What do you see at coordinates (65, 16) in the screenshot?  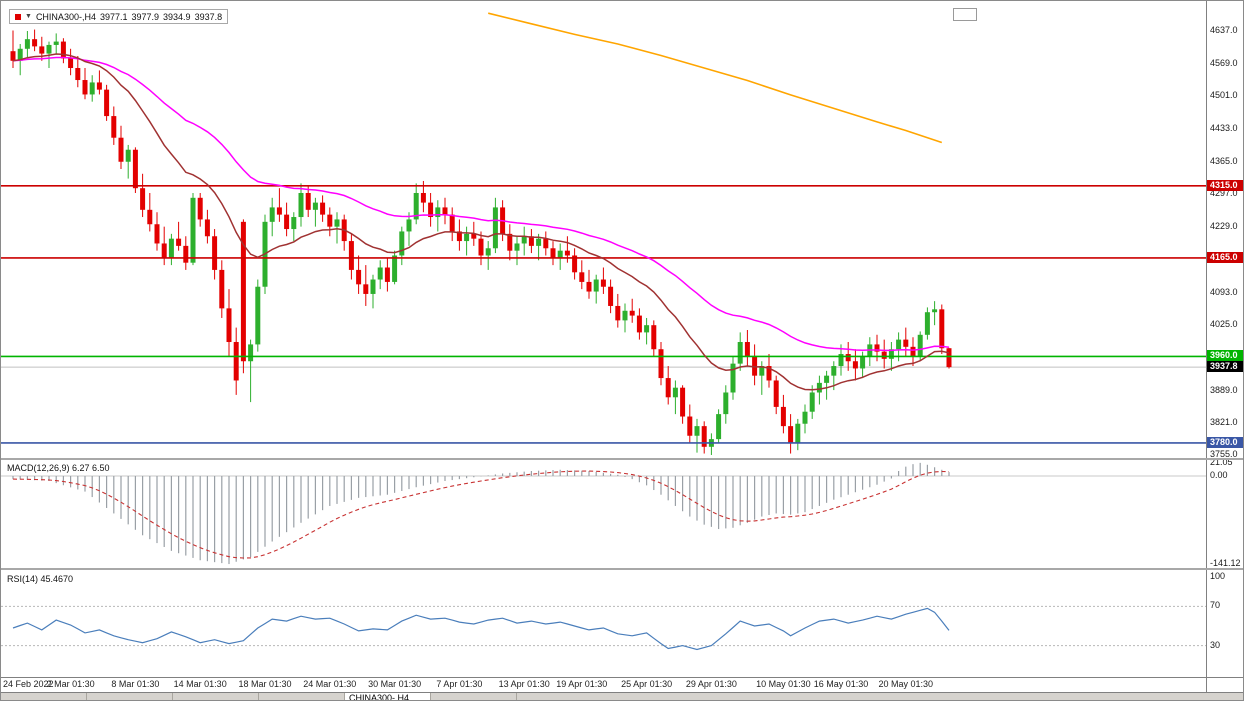 I see `symbol-title: CHINA300-,H4` at bounding box center [65, 16].